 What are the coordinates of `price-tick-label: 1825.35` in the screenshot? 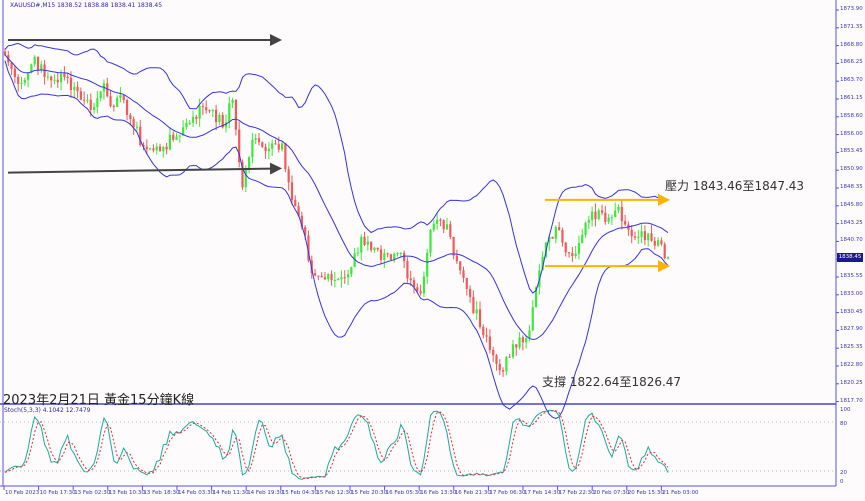 It's located at (851, 347).